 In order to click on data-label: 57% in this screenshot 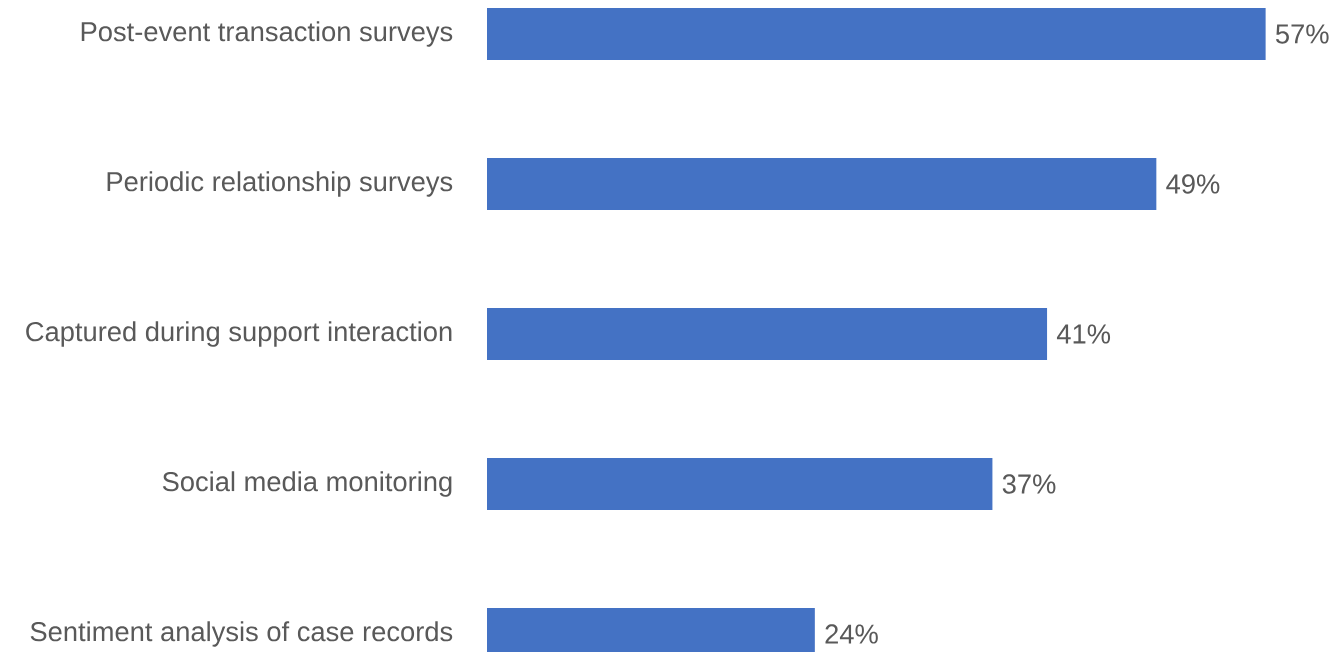, I will do `click(1302, 34)`.